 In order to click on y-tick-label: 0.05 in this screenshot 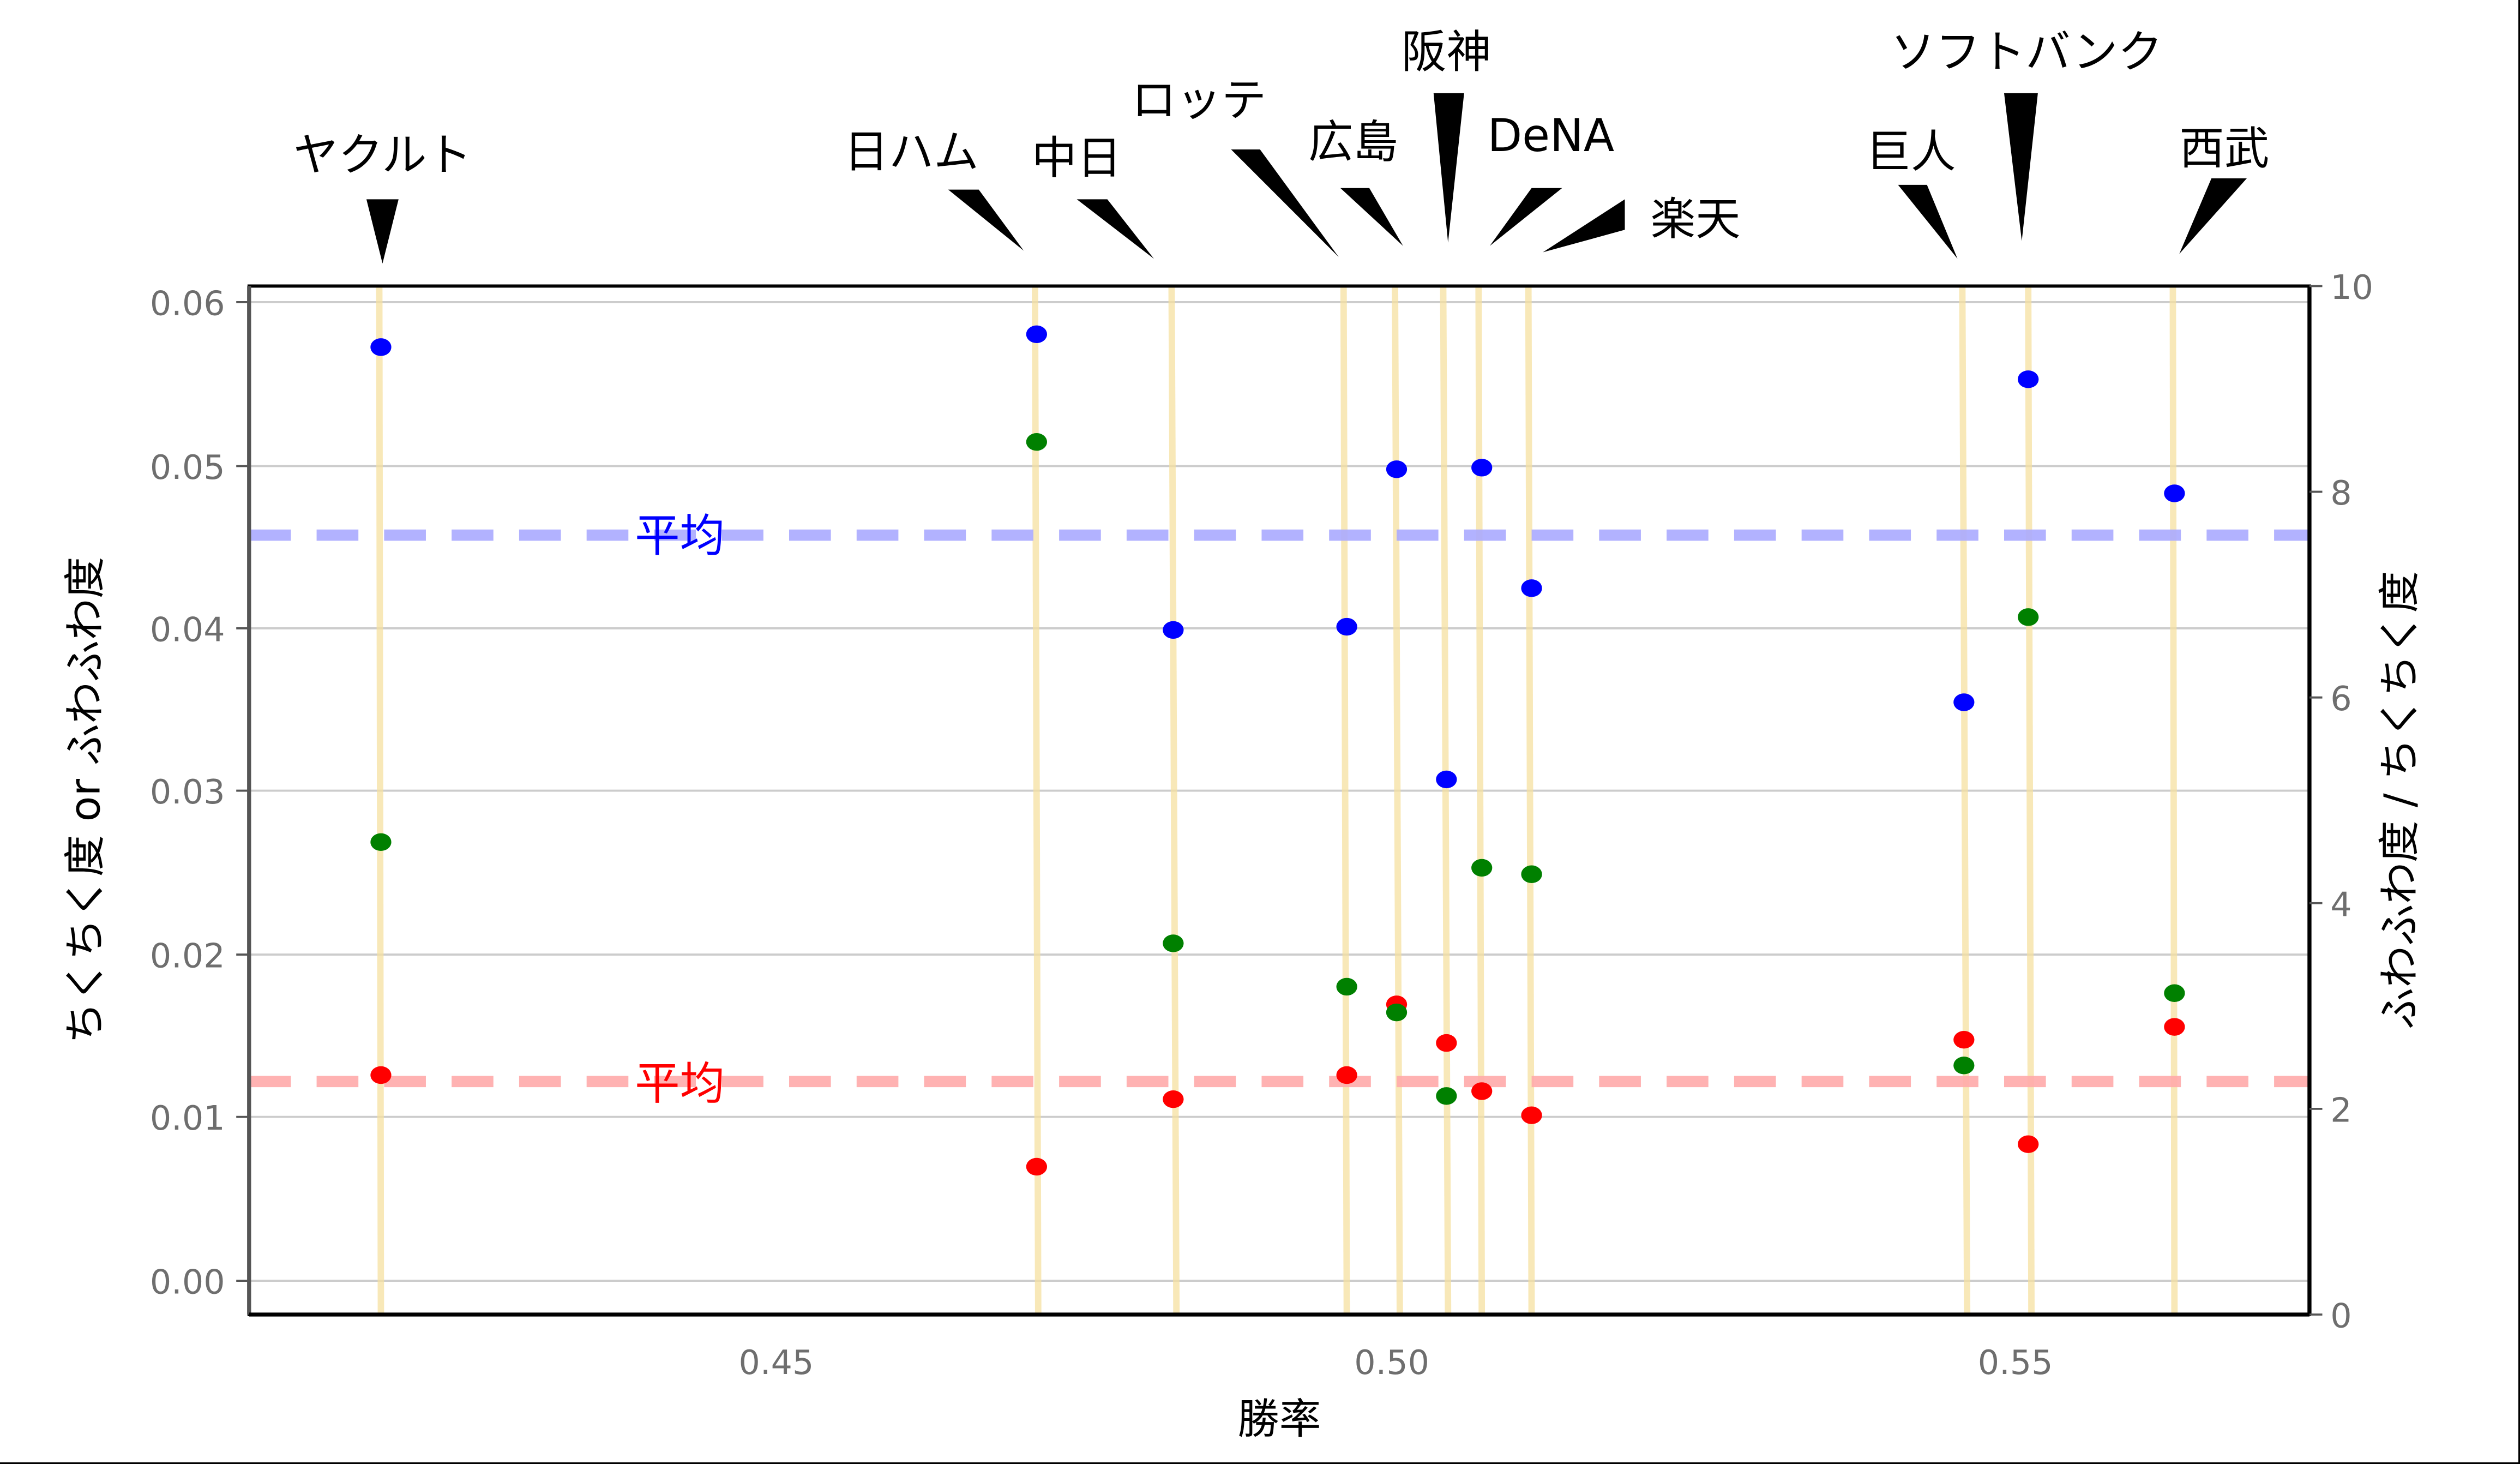, I will do `click(187, 467)`.